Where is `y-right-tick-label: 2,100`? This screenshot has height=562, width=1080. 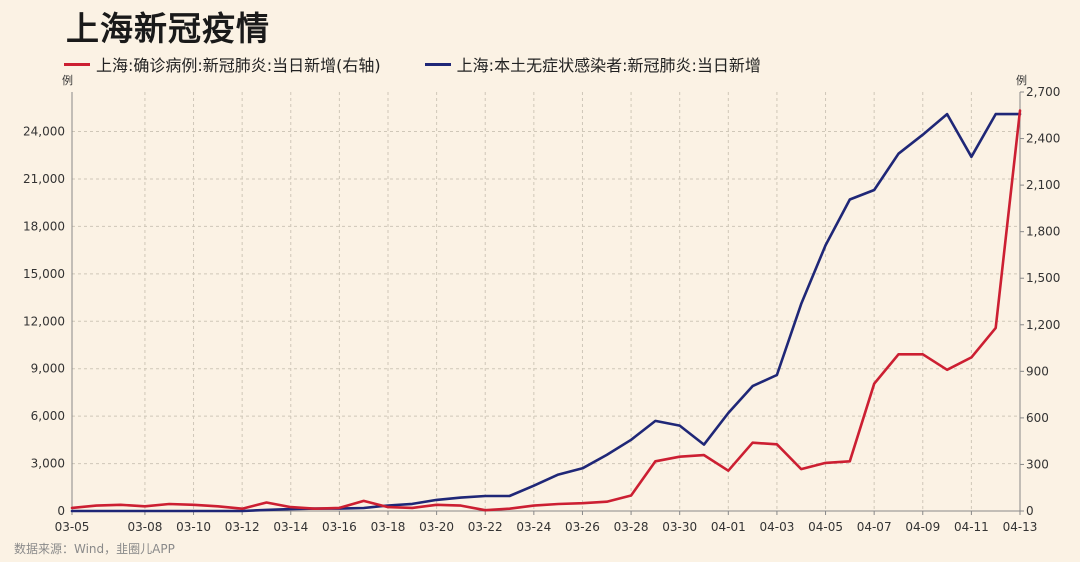 y-right-tick-label: 2,100 is located at coordinates (1043, 185).